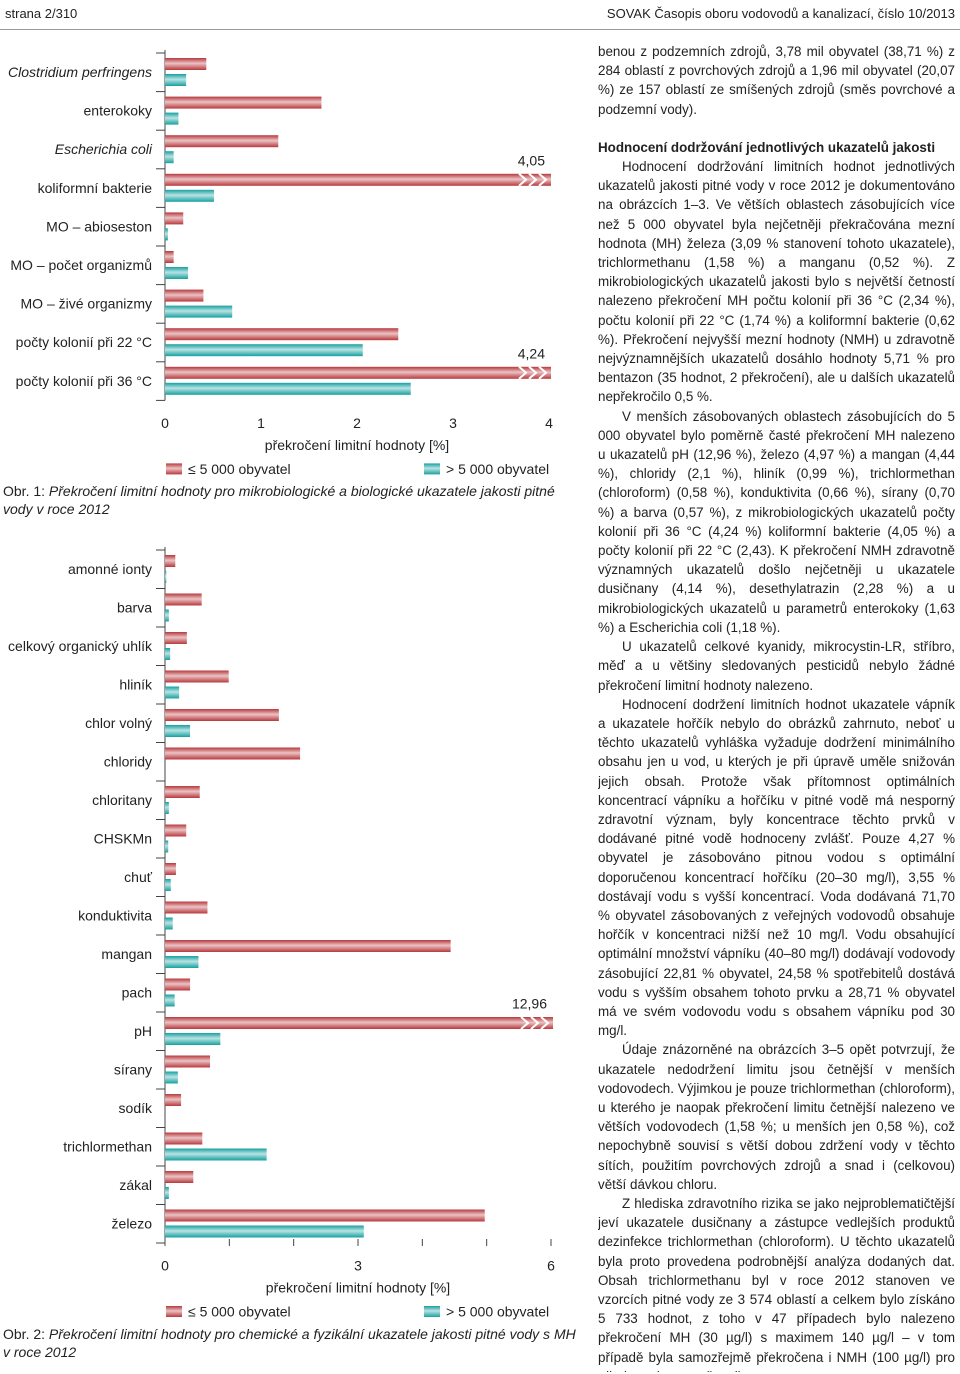 The height and width of the screenshot is (1374, 960). Describe the element at coordinates (81, 265) in the screenshot. I see `category-label: MO – počet organizmů` at that location.